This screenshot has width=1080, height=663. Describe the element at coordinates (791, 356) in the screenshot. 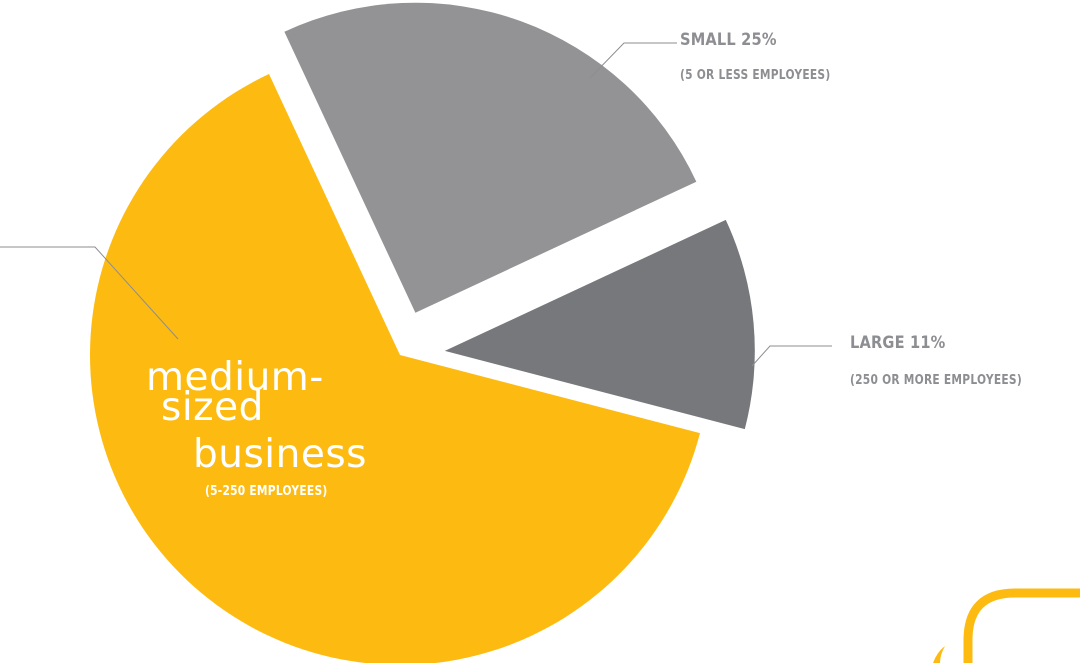

I see `leader-line-large` at that location.